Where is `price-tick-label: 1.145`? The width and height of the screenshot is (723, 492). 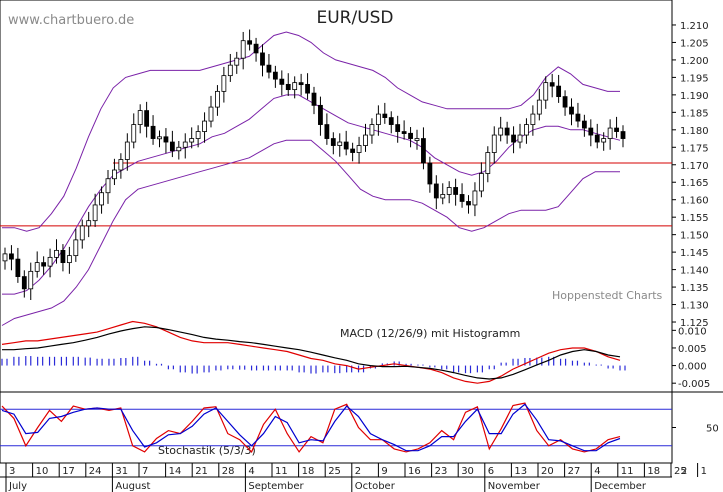
price-tick-label: 1.145 is located at coordinates (694, 253).